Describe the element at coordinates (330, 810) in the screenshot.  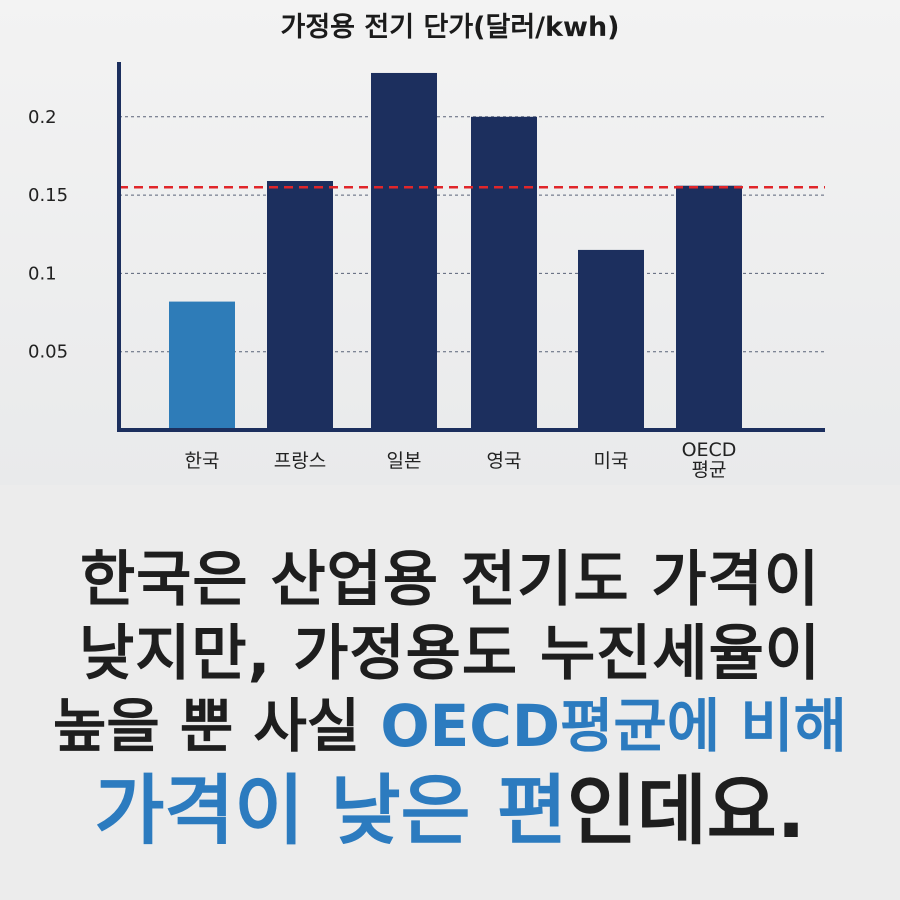
I see `caption-line-4-accent: 가격이 낮은 편` at that location.